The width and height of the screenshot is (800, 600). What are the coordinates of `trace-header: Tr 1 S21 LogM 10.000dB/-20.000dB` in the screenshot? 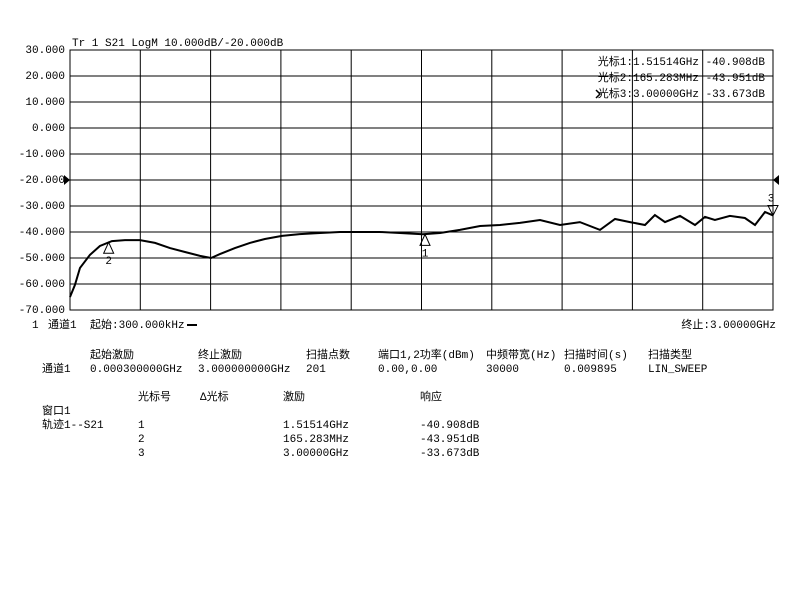 It's located at (178, 44).